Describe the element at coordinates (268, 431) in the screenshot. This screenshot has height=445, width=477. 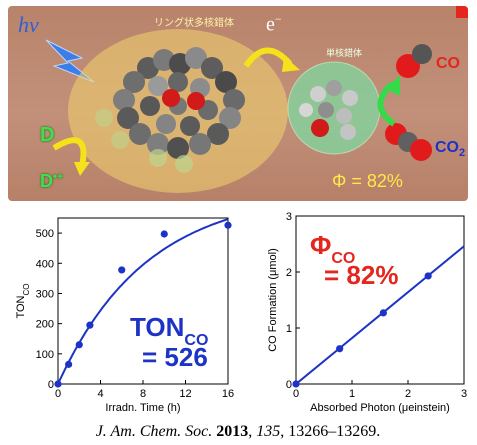
I see `citation-volume: 135` at that location.